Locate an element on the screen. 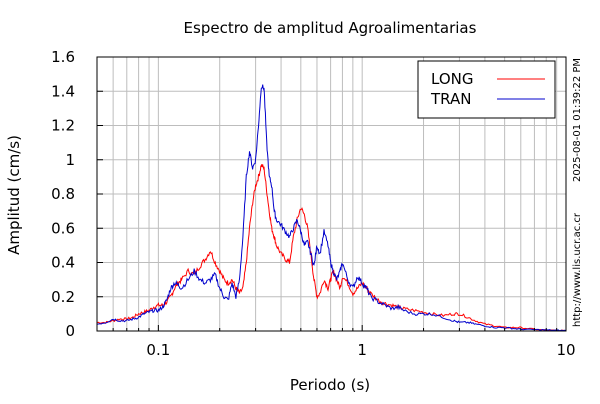 The width and height of the screenshot is (600, 404). x-axis-label: Periodo (s) is located at coordinates (330, 385).